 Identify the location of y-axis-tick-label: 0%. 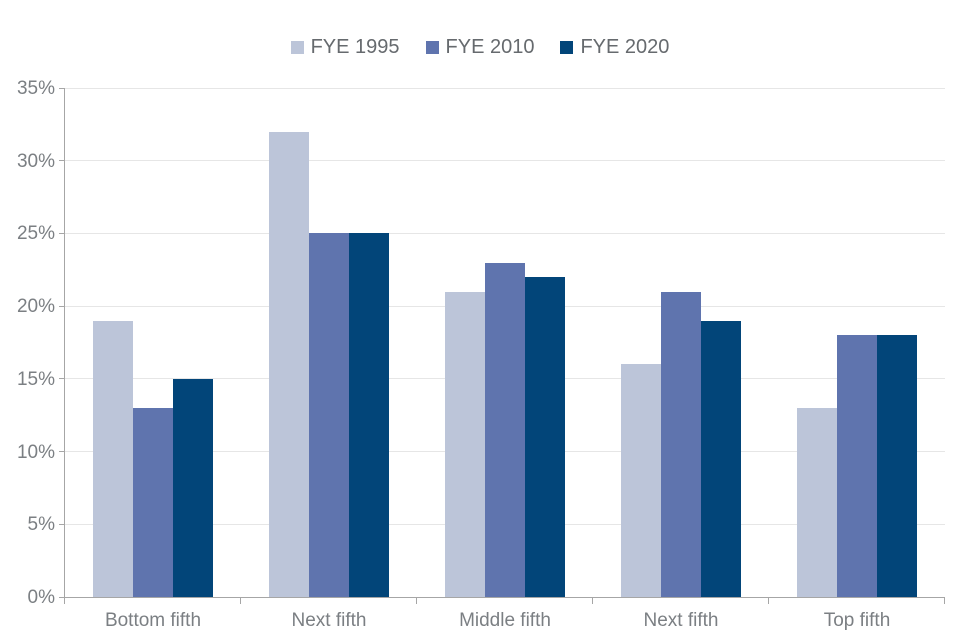
(41, 597).